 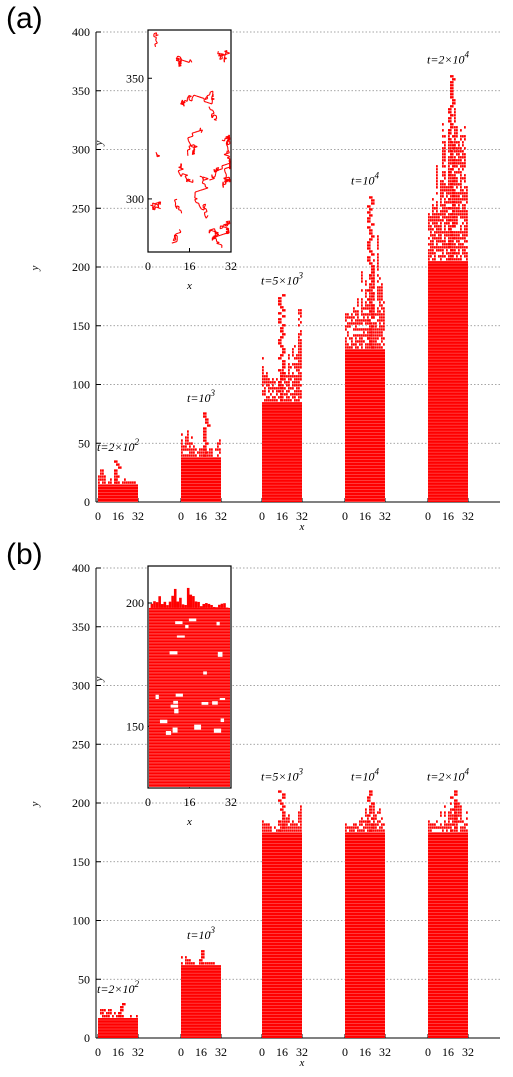 I want to click on deposit-fringe, so click(x=198, y=957).